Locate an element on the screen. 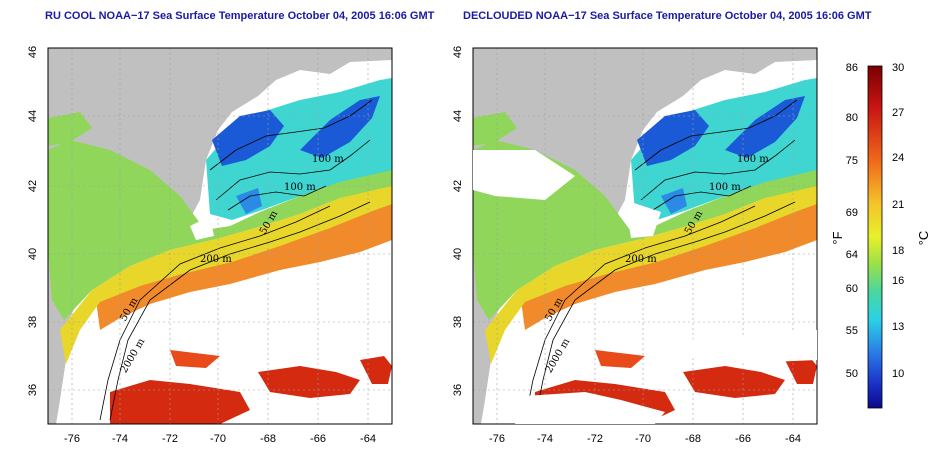 The width and height of the screenshot is (950, 475). f-tick-label: 69 is located at coordinates (852, 213).